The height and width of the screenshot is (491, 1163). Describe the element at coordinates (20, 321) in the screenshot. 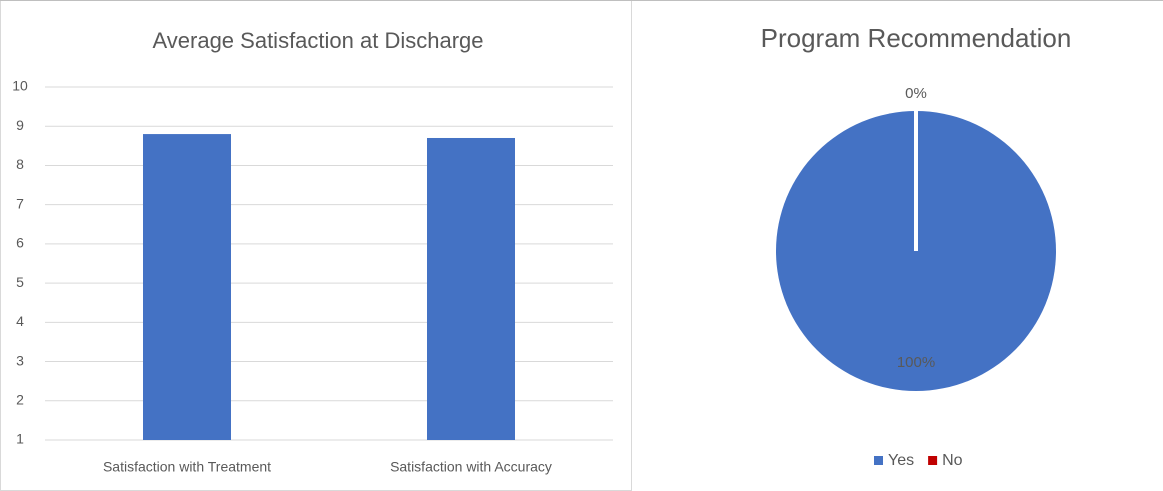

I see `y-tick-label: 4` at that location.